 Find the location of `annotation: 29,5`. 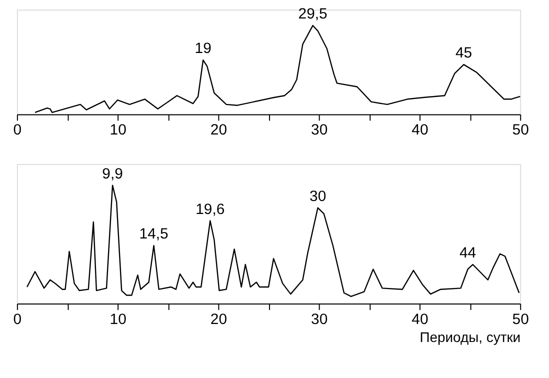

annotation: 29,5 is located at coordinates (313, 14).